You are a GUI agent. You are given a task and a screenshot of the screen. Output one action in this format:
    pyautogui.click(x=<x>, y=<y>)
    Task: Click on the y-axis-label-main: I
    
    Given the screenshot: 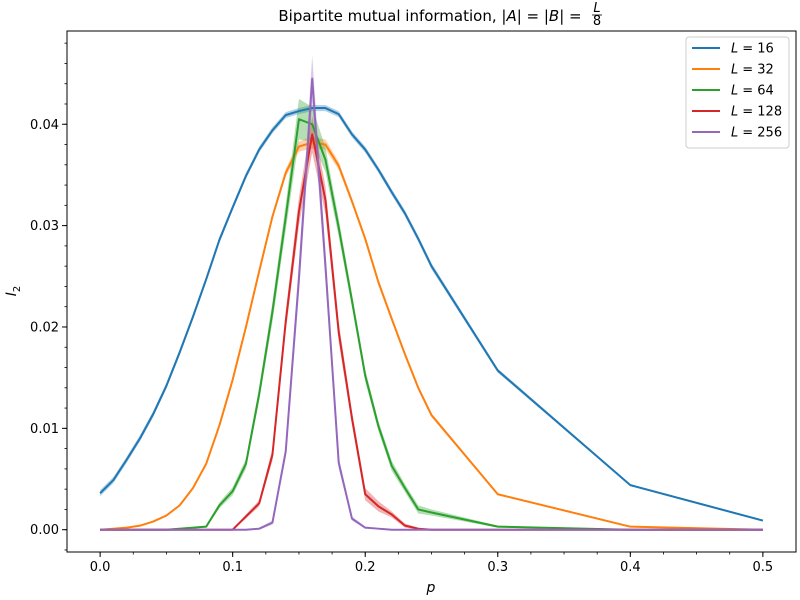 What is the action you would take?
    pyautogui.click(x=12, y=294)
    